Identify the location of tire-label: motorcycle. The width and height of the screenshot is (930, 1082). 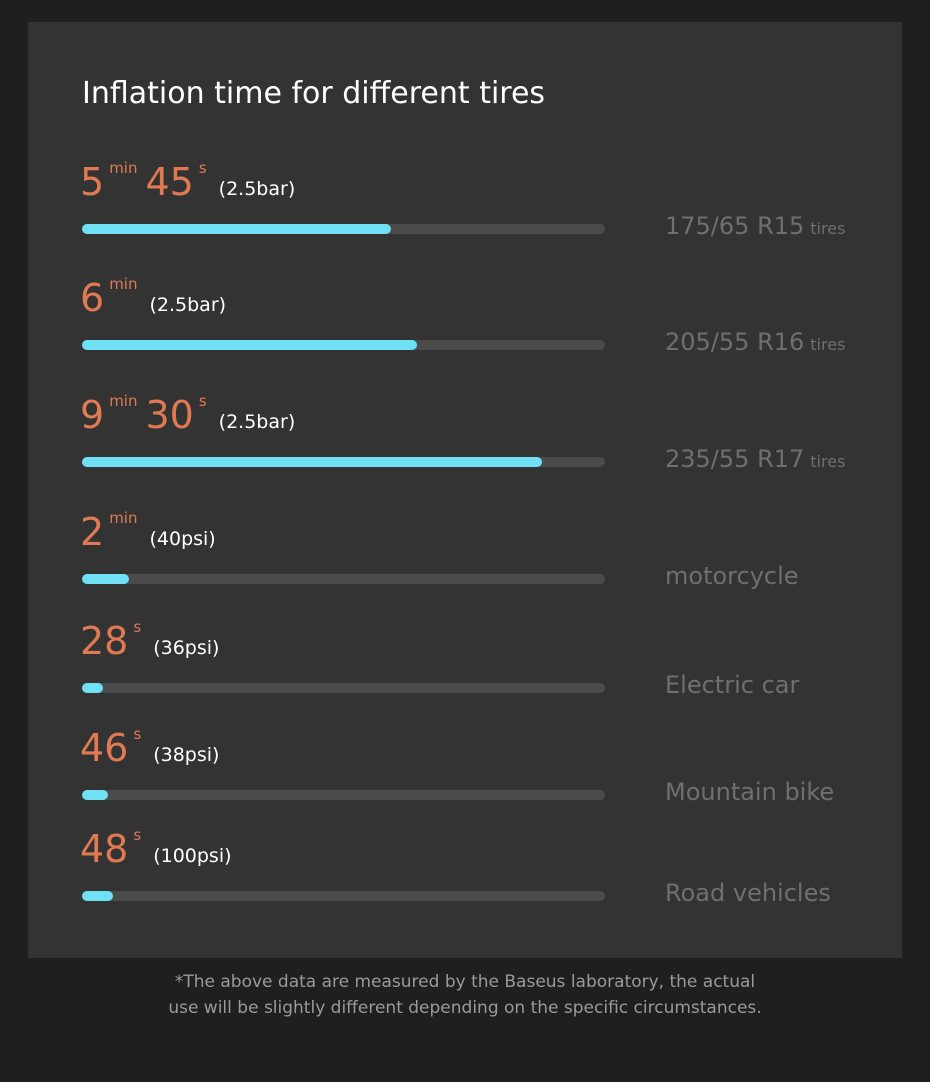
(732, 576).